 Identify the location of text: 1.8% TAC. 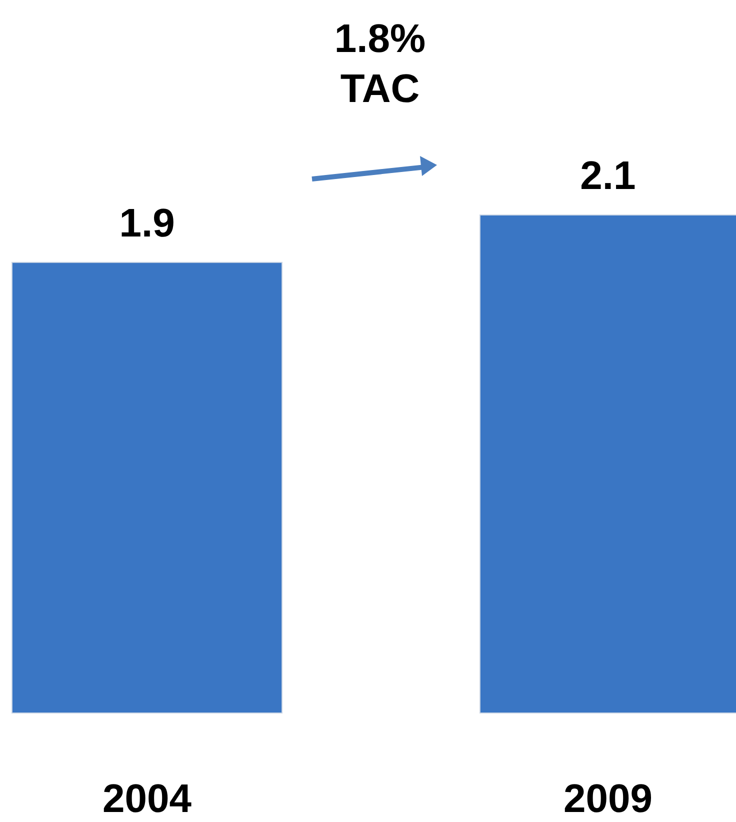
(380, 64).